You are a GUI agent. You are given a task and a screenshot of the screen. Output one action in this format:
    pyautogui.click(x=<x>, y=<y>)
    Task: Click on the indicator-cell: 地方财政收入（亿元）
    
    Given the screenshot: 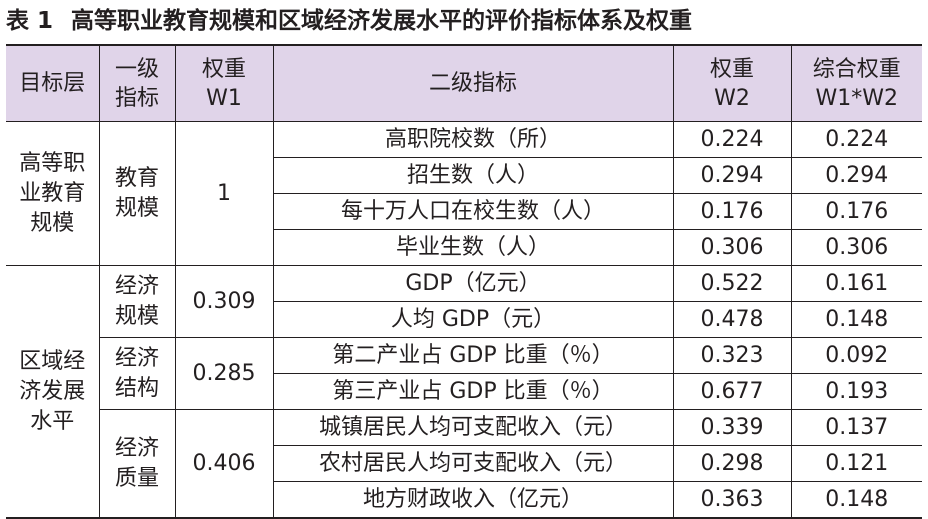 What is the action you would take?
    pyautogui.click(x=472, y=500)
    